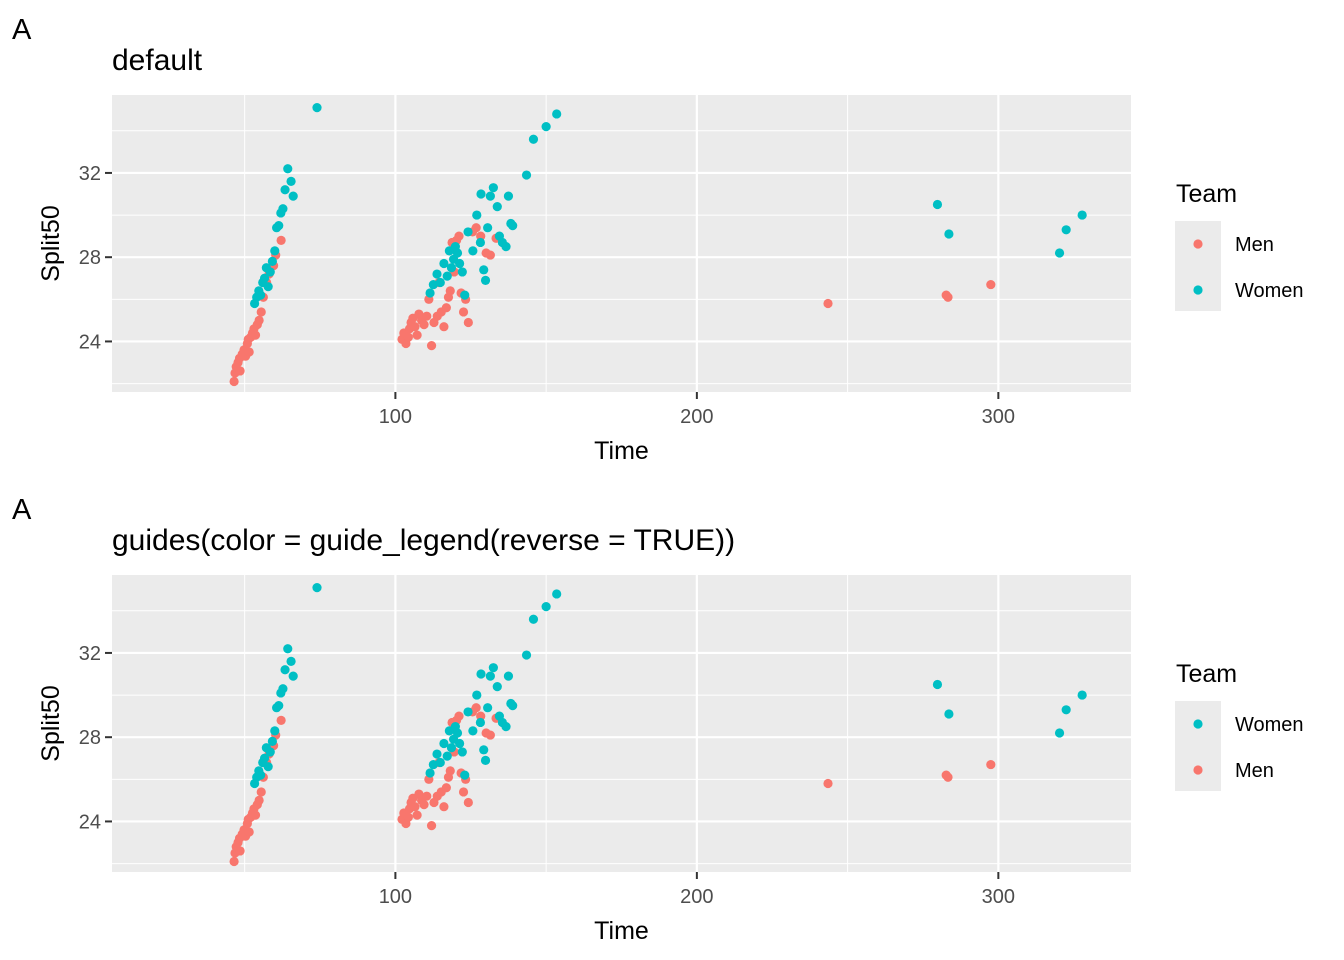 The image size is (1344, 960). I want to click on y-tick-label: 28, so click(90, 738).